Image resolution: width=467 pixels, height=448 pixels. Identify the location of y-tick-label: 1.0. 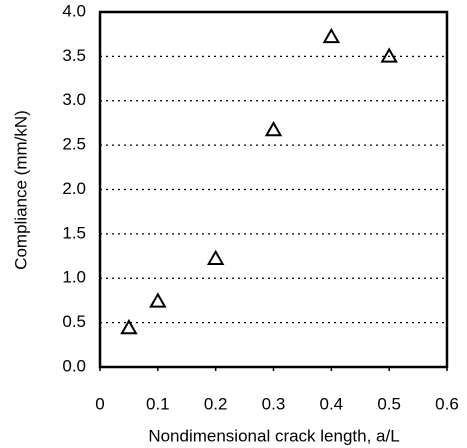
(74, 277).